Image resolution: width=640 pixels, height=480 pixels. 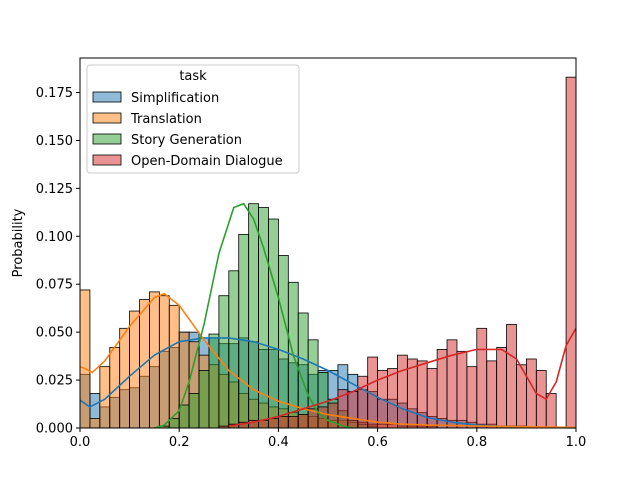 What do you see at coordinates (54, 93) in the screenshot?
I see `y-tick-label: 0.175` at bounding box center [54, 93].